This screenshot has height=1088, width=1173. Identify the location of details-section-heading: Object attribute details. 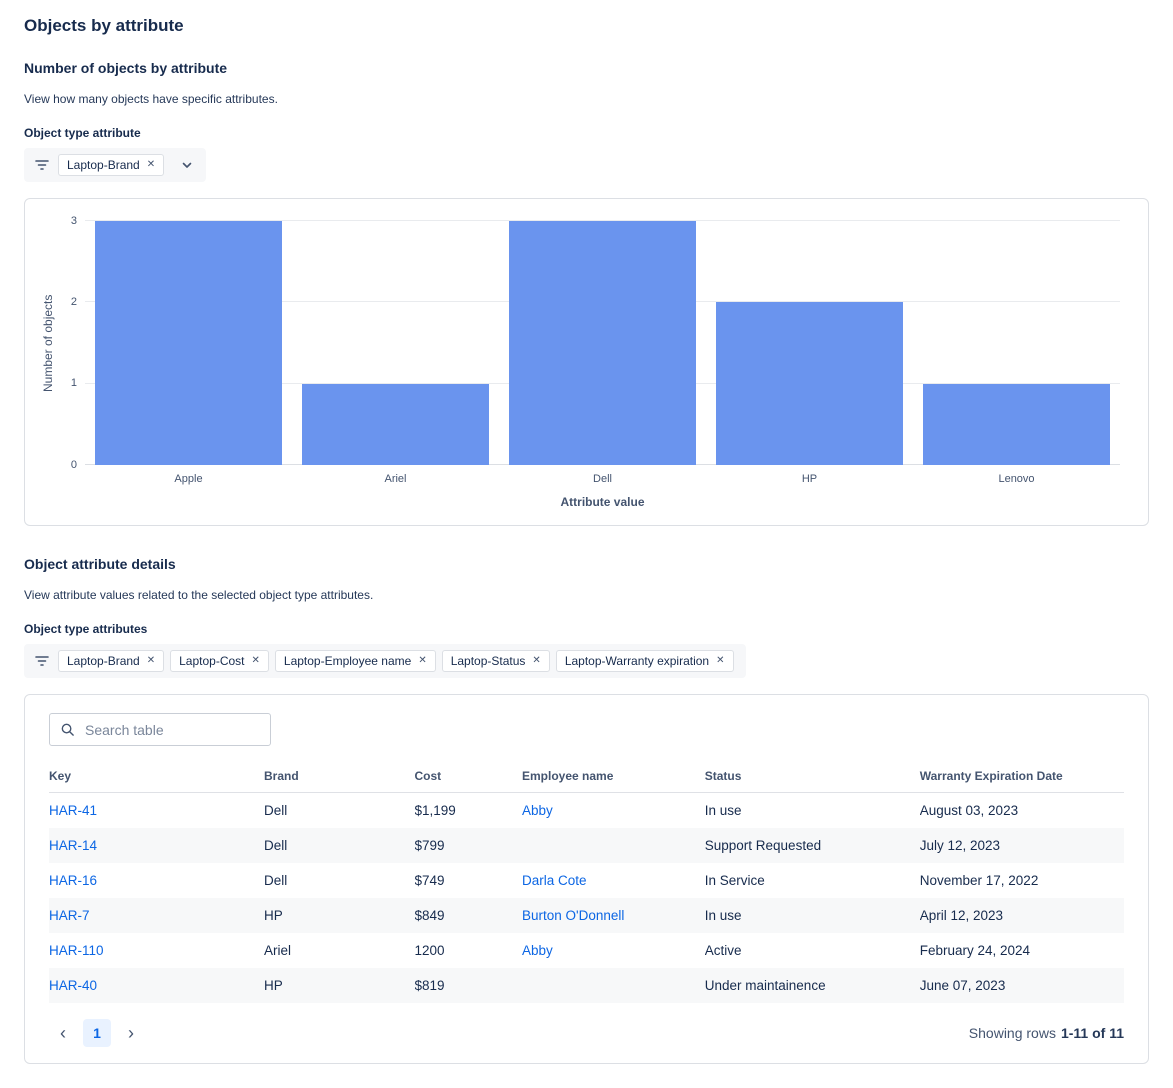
(100, 564).